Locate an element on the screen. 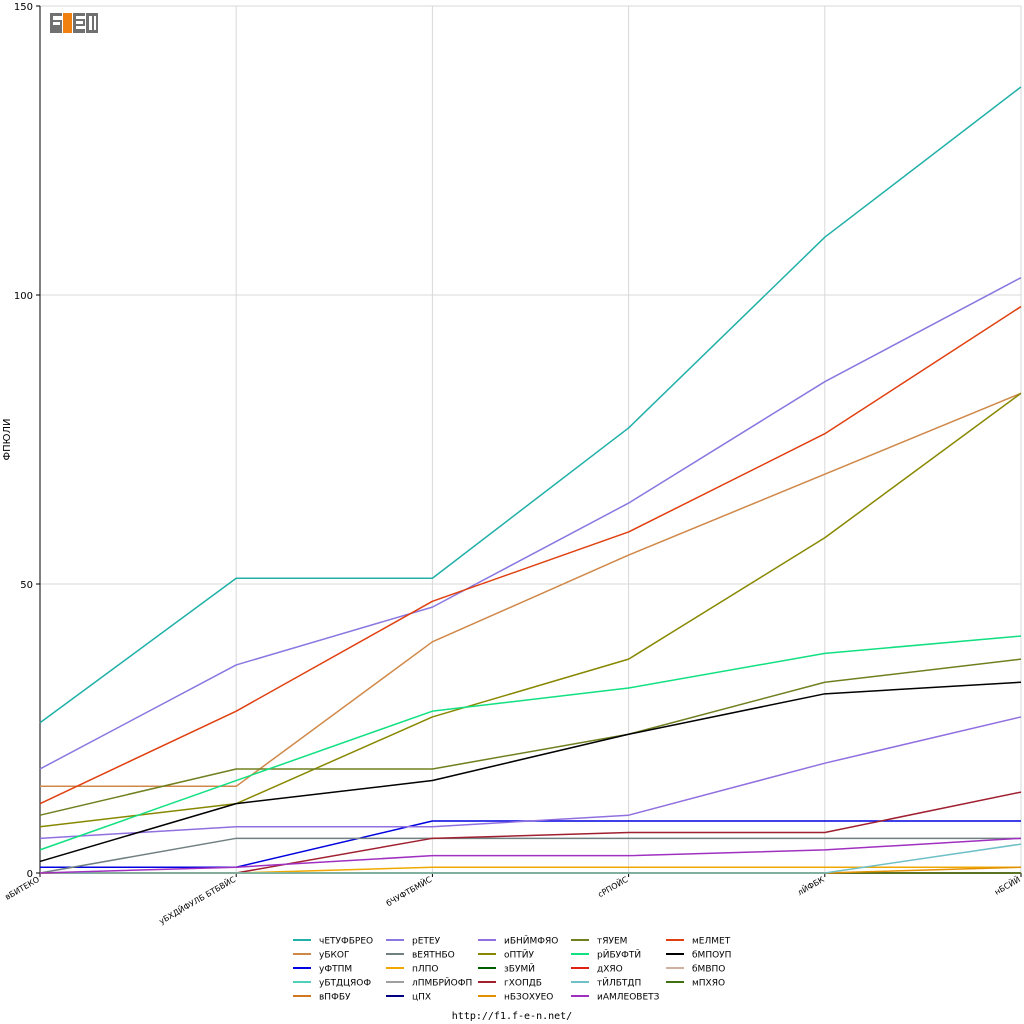  legend-entry: вЕЯТНБО is located at coordinates (433, 956).